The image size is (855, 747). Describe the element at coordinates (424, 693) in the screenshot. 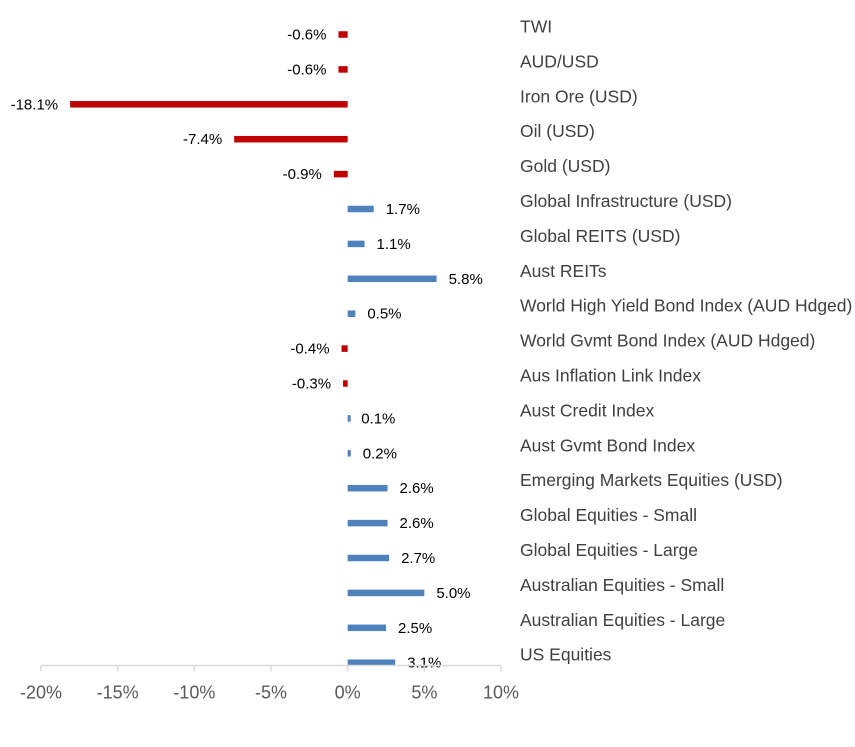

I see `x-tick-label: 5%` at that location.